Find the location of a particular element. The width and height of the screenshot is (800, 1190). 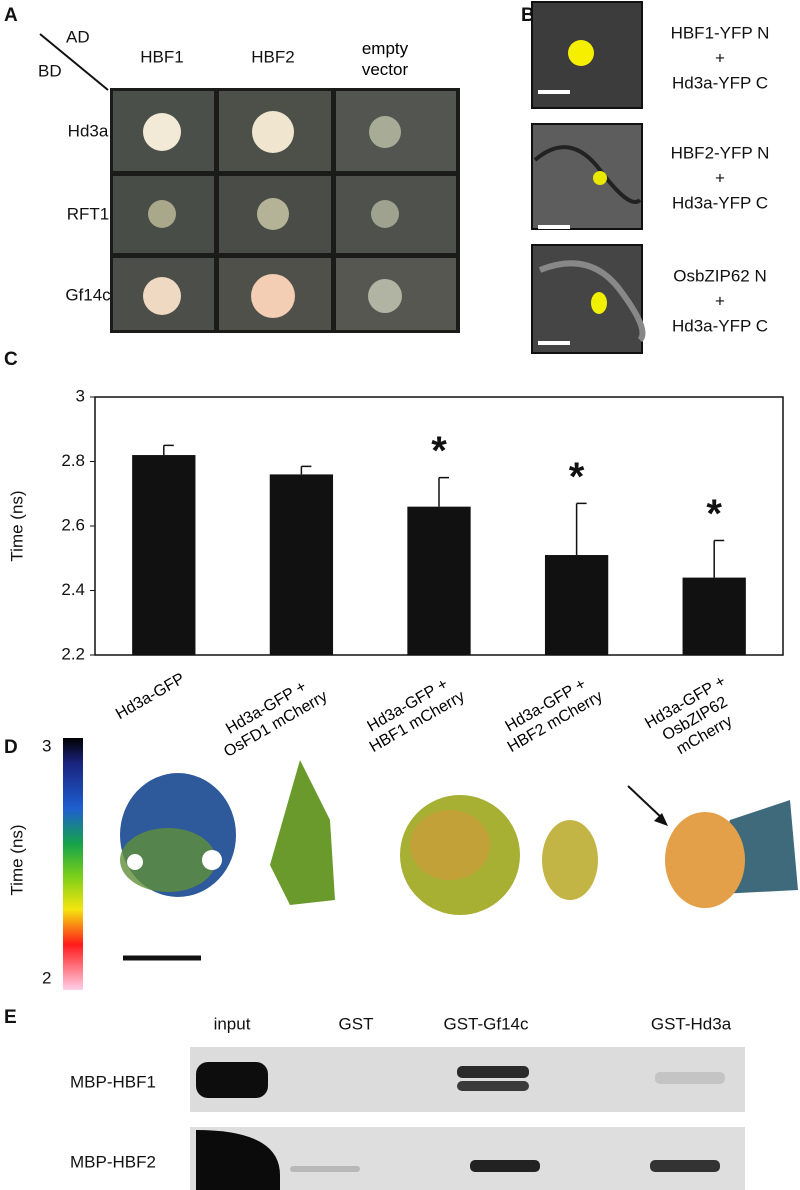

diagonal is located at coordinates (74, 62).